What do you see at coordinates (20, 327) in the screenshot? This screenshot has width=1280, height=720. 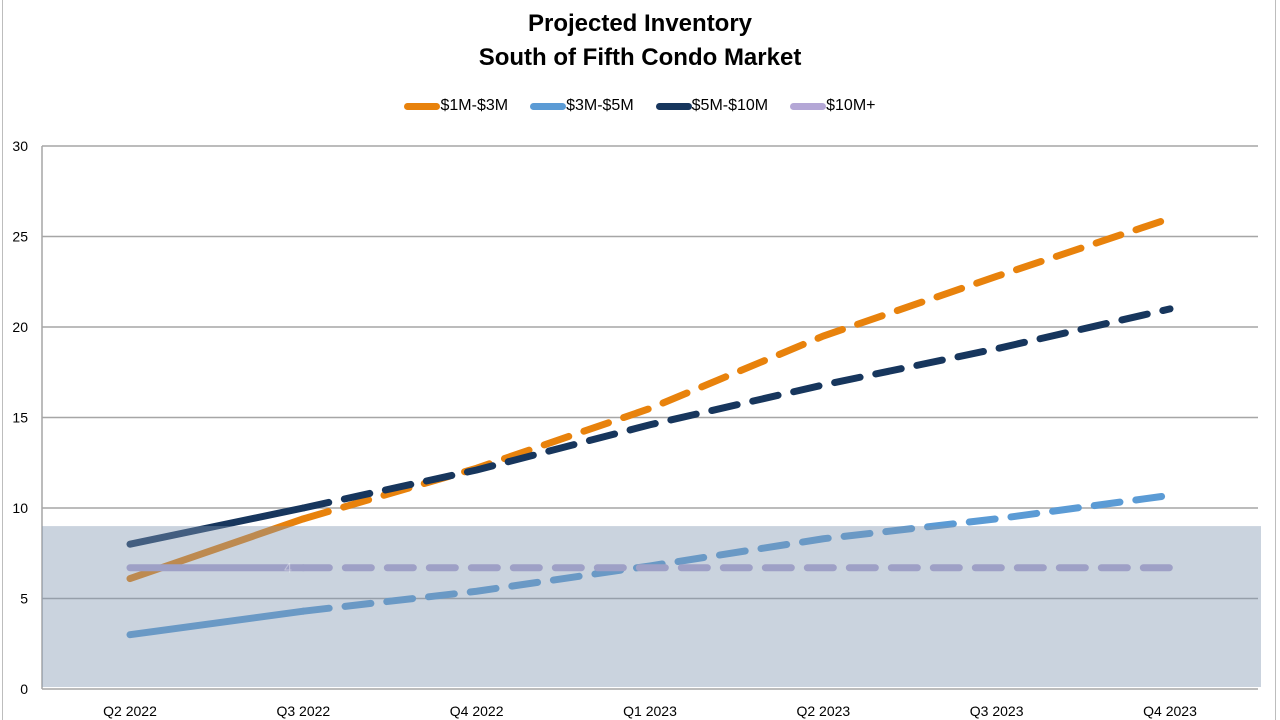 I see `y-tick-label: 20` at bounding box center [20, 327].